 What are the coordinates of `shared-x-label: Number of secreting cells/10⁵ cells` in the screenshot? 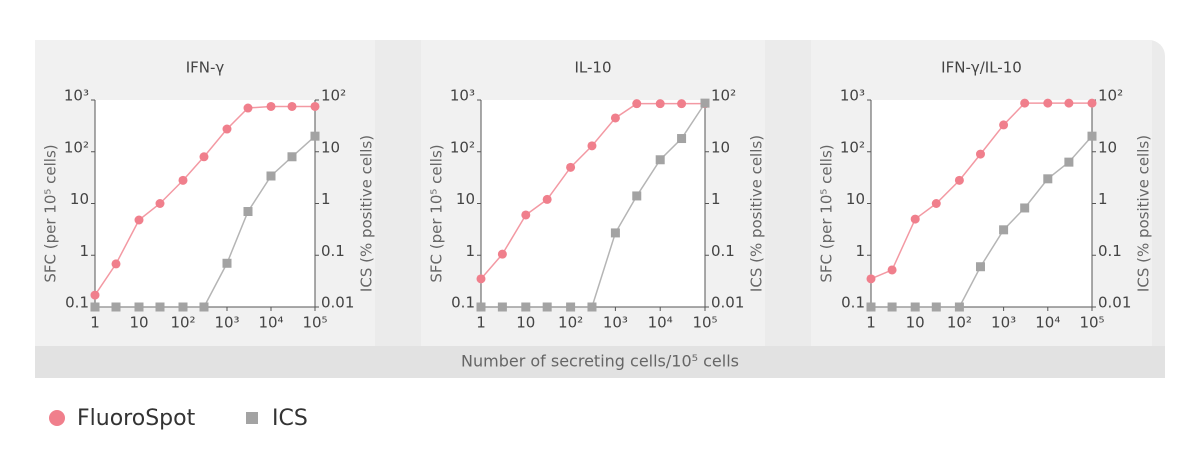 It's located at (600, 361).